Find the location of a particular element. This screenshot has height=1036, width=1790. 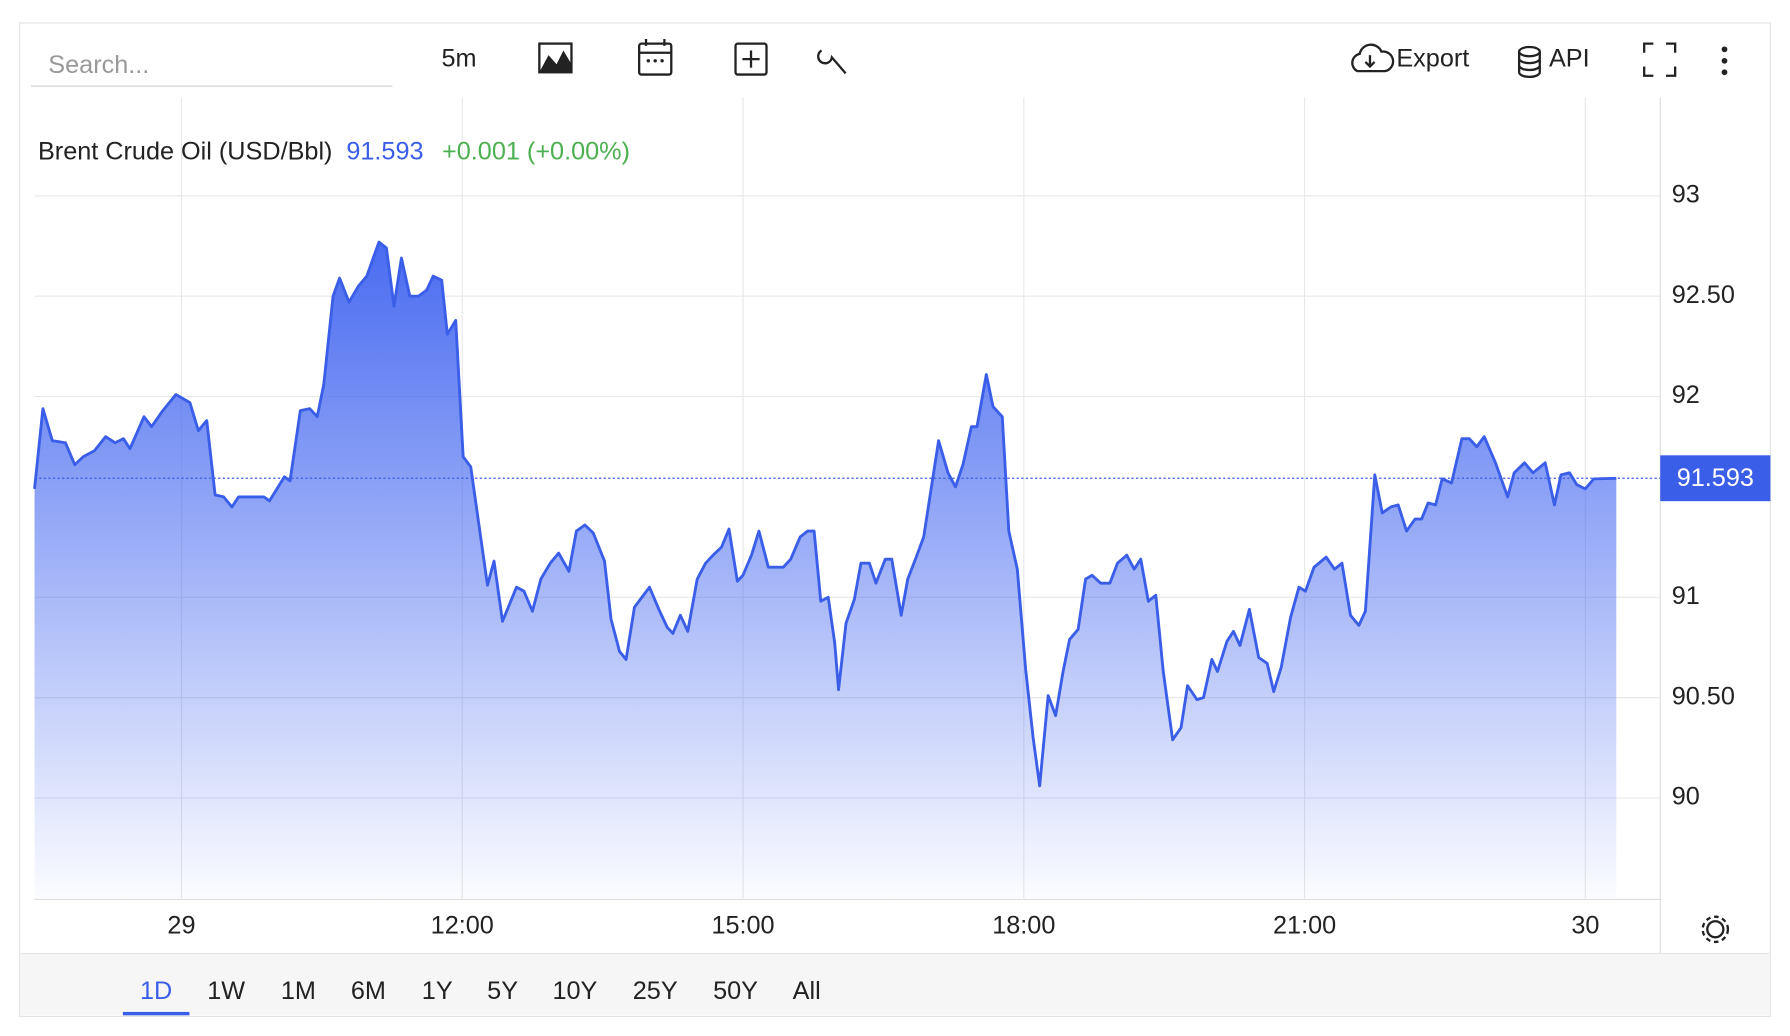

y-tick-label: 91 is located at coordinates (1686, 596).